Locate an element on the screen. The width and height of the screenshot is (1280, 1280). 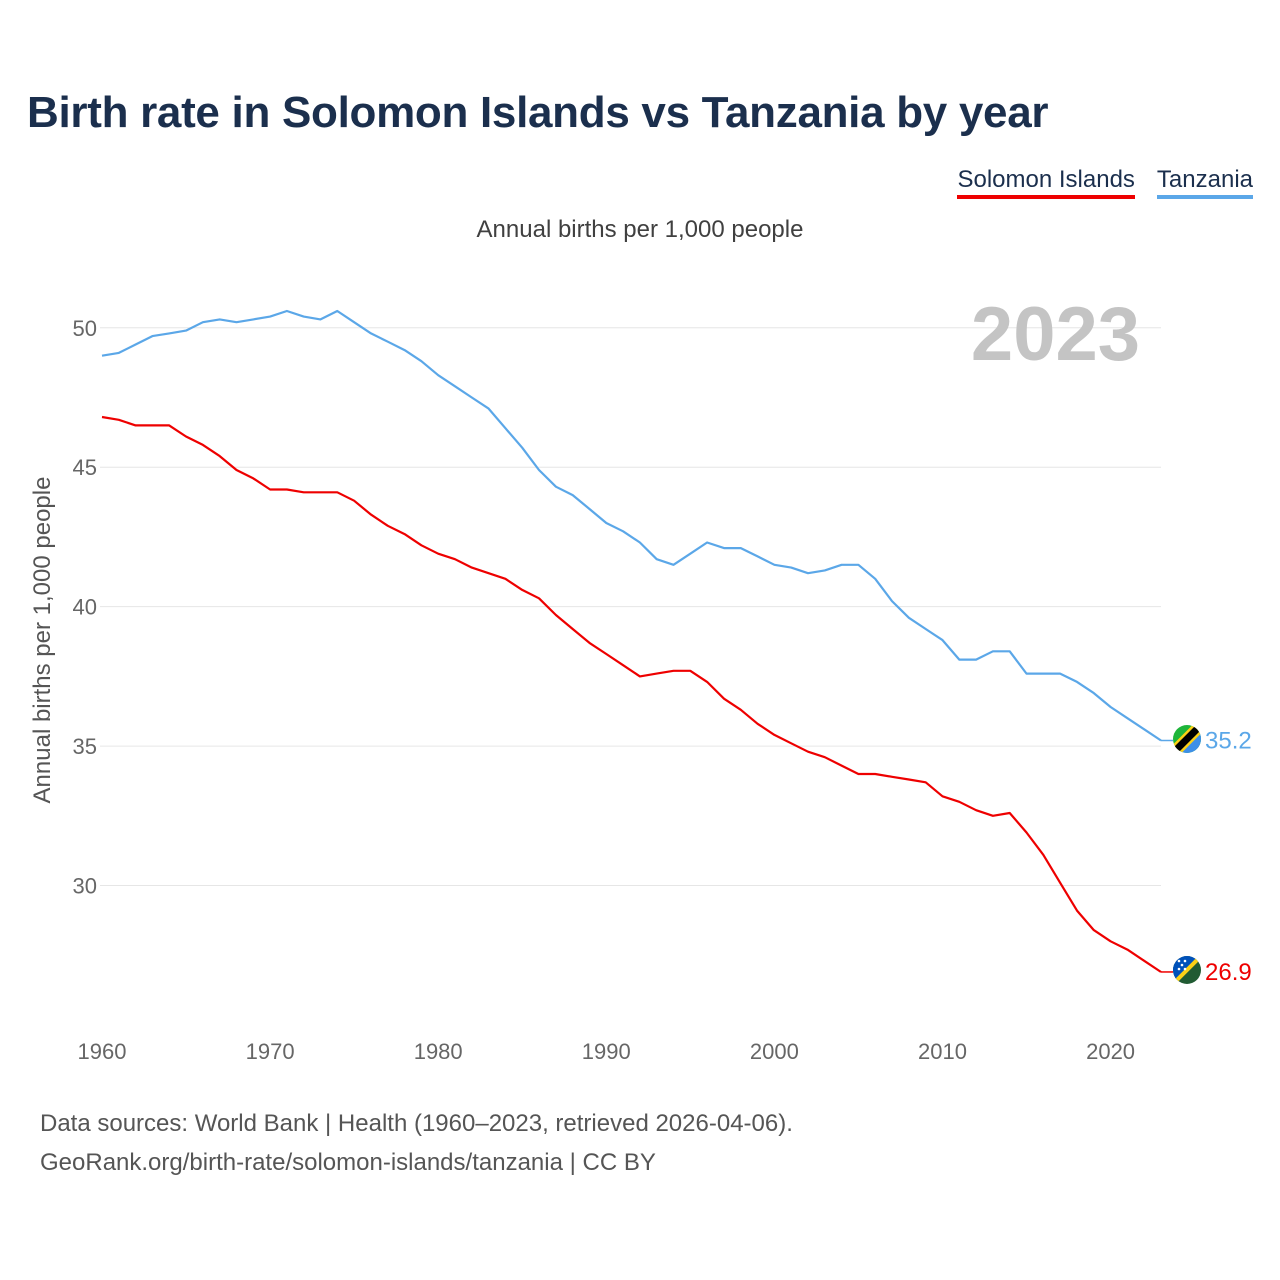
year-watermark: 2023 is located at coordinates (1055, 334).